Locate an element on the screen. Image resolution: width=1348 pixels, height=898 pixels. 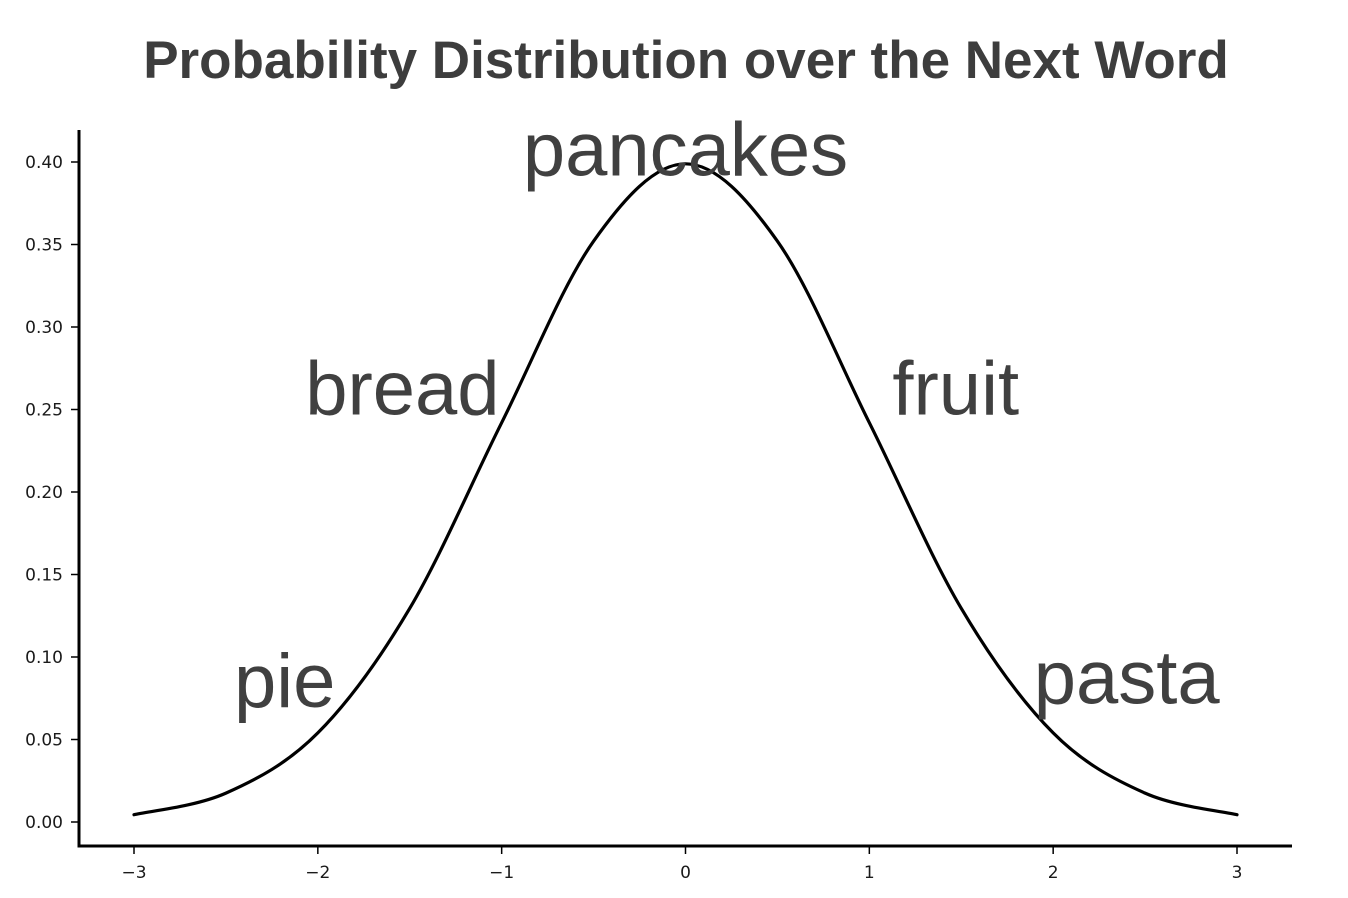
x-tick-label: 1 is located at coordinates (869, 873).